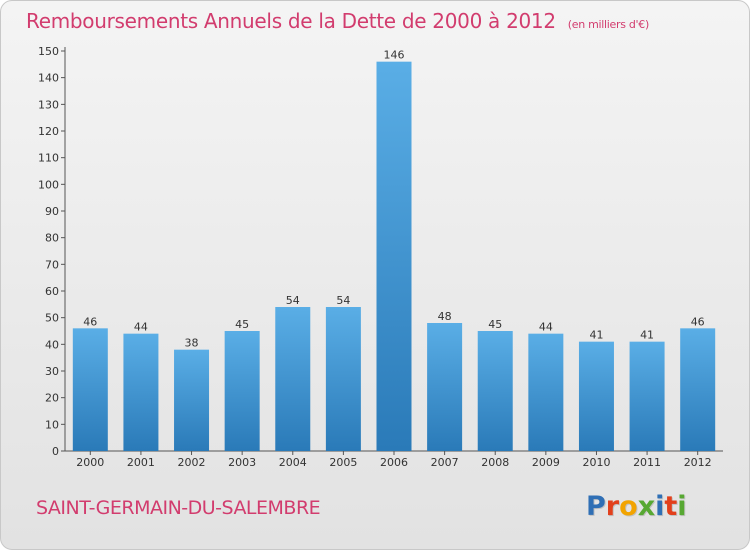 Image resolution: width=750 pixels, height=550 pixels. Describe the element at coordinates (52, 398) in the screenshot. I see `y-tick-label: 20` at that location.